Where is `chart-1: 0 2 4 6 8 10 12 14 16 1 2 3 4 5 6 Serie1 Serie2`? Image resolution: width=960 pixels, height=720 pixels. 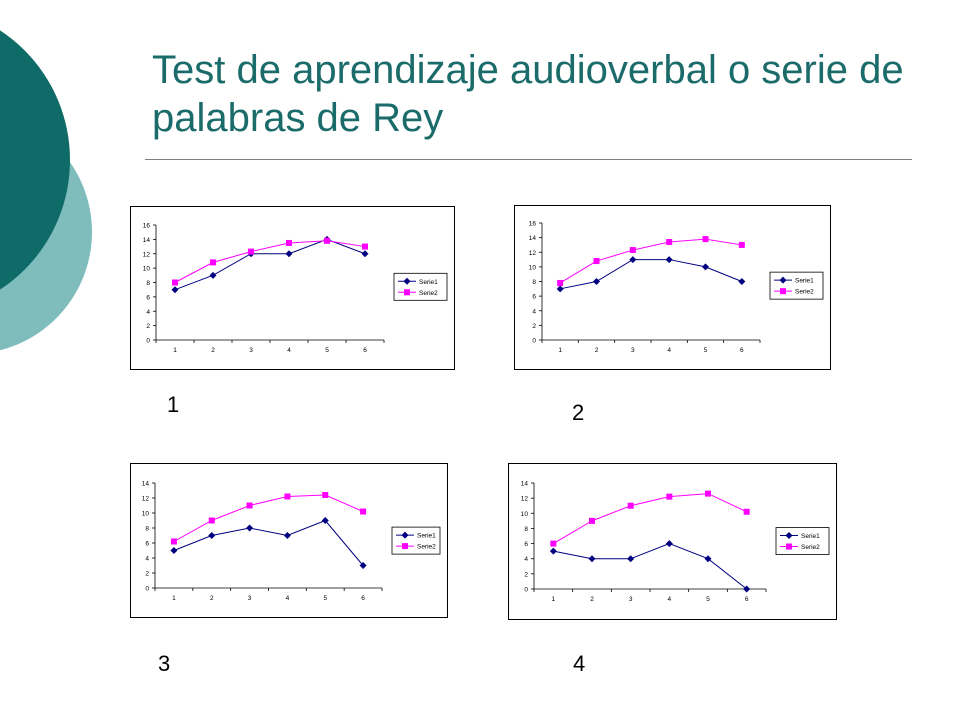
chart-1: 0 2 4 6 8 10 12 14 16 1 2 3 4 5 6 Serie1 Serie2 is located at coordinates (292, 288).